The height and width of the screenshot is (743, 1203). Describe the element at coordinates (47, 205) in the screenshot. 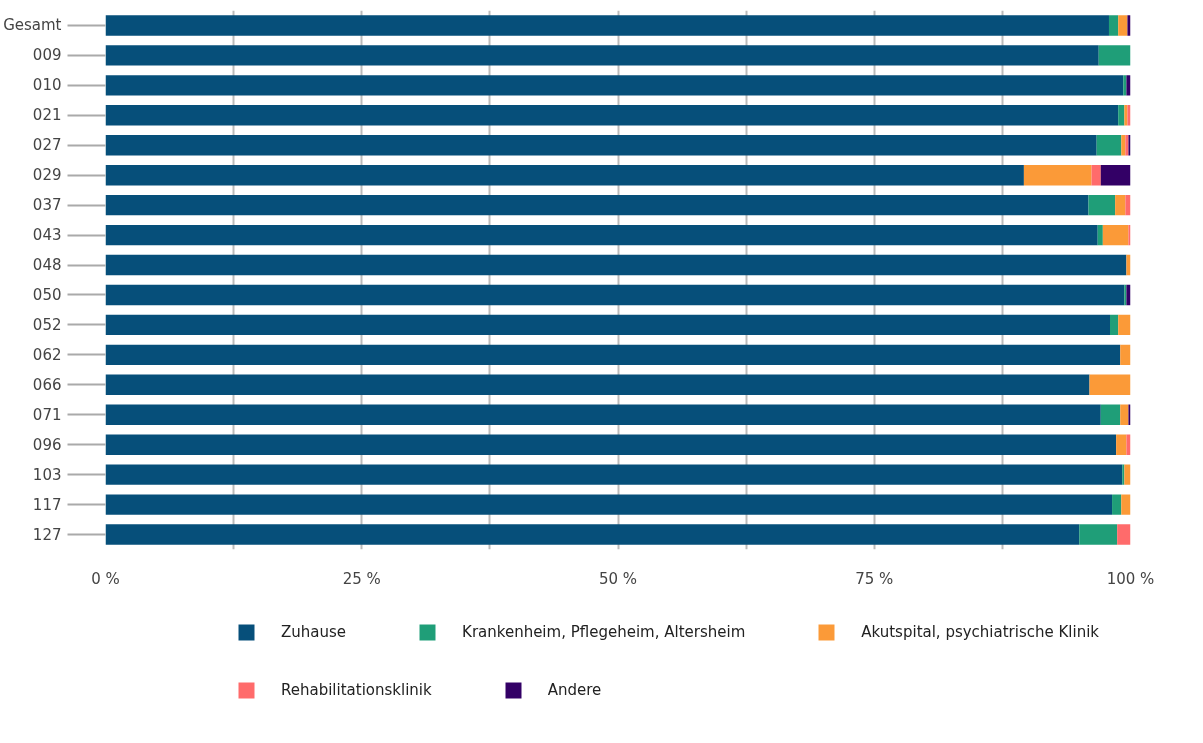

I see `y-tick-label: 037` at that location.